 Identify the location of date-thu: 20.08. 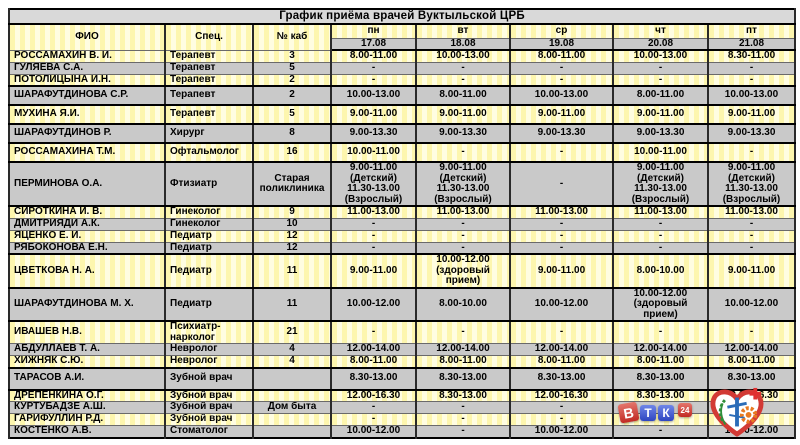
(660, 44).